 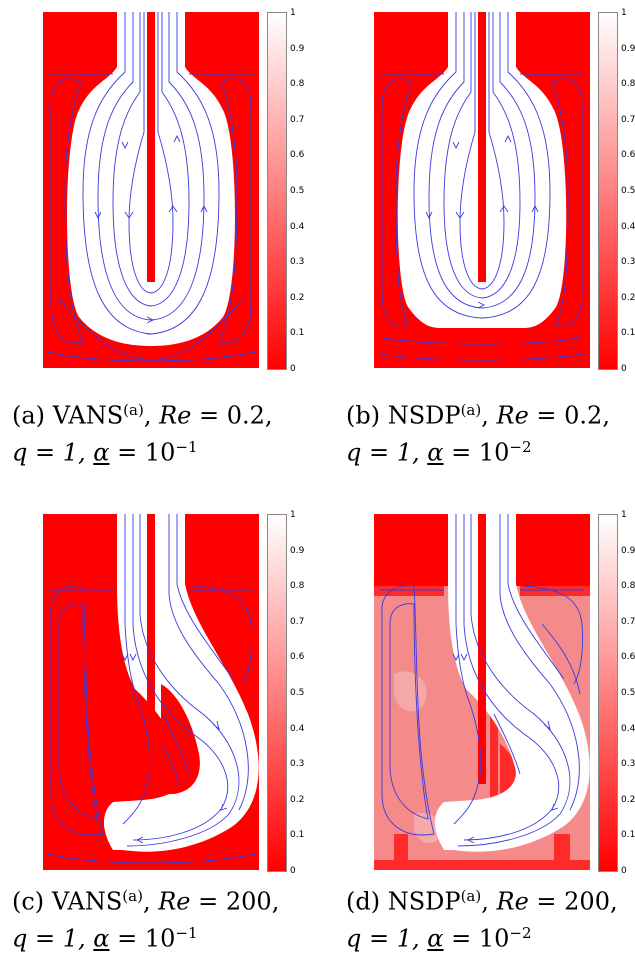 What do you see at coordinates (285, 693) in the screenshot?
I see `colorbar-c: 1 0.9 0.8 0.7 0.6 0.5 0.4 0.3 0.2 0.1 0` at bounding box center [285, 693].